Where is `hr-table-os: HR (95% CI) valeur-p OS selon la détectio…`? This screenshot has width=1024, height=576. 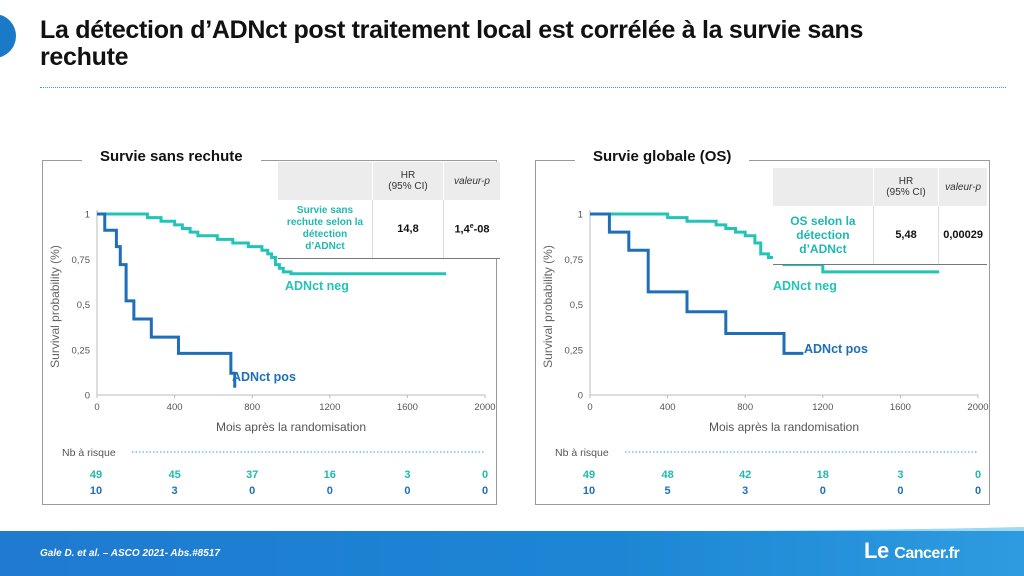
hr-table-os: HR (95% CI) valeur-p OS selon la détectio… is located at coordinates (880, 216).